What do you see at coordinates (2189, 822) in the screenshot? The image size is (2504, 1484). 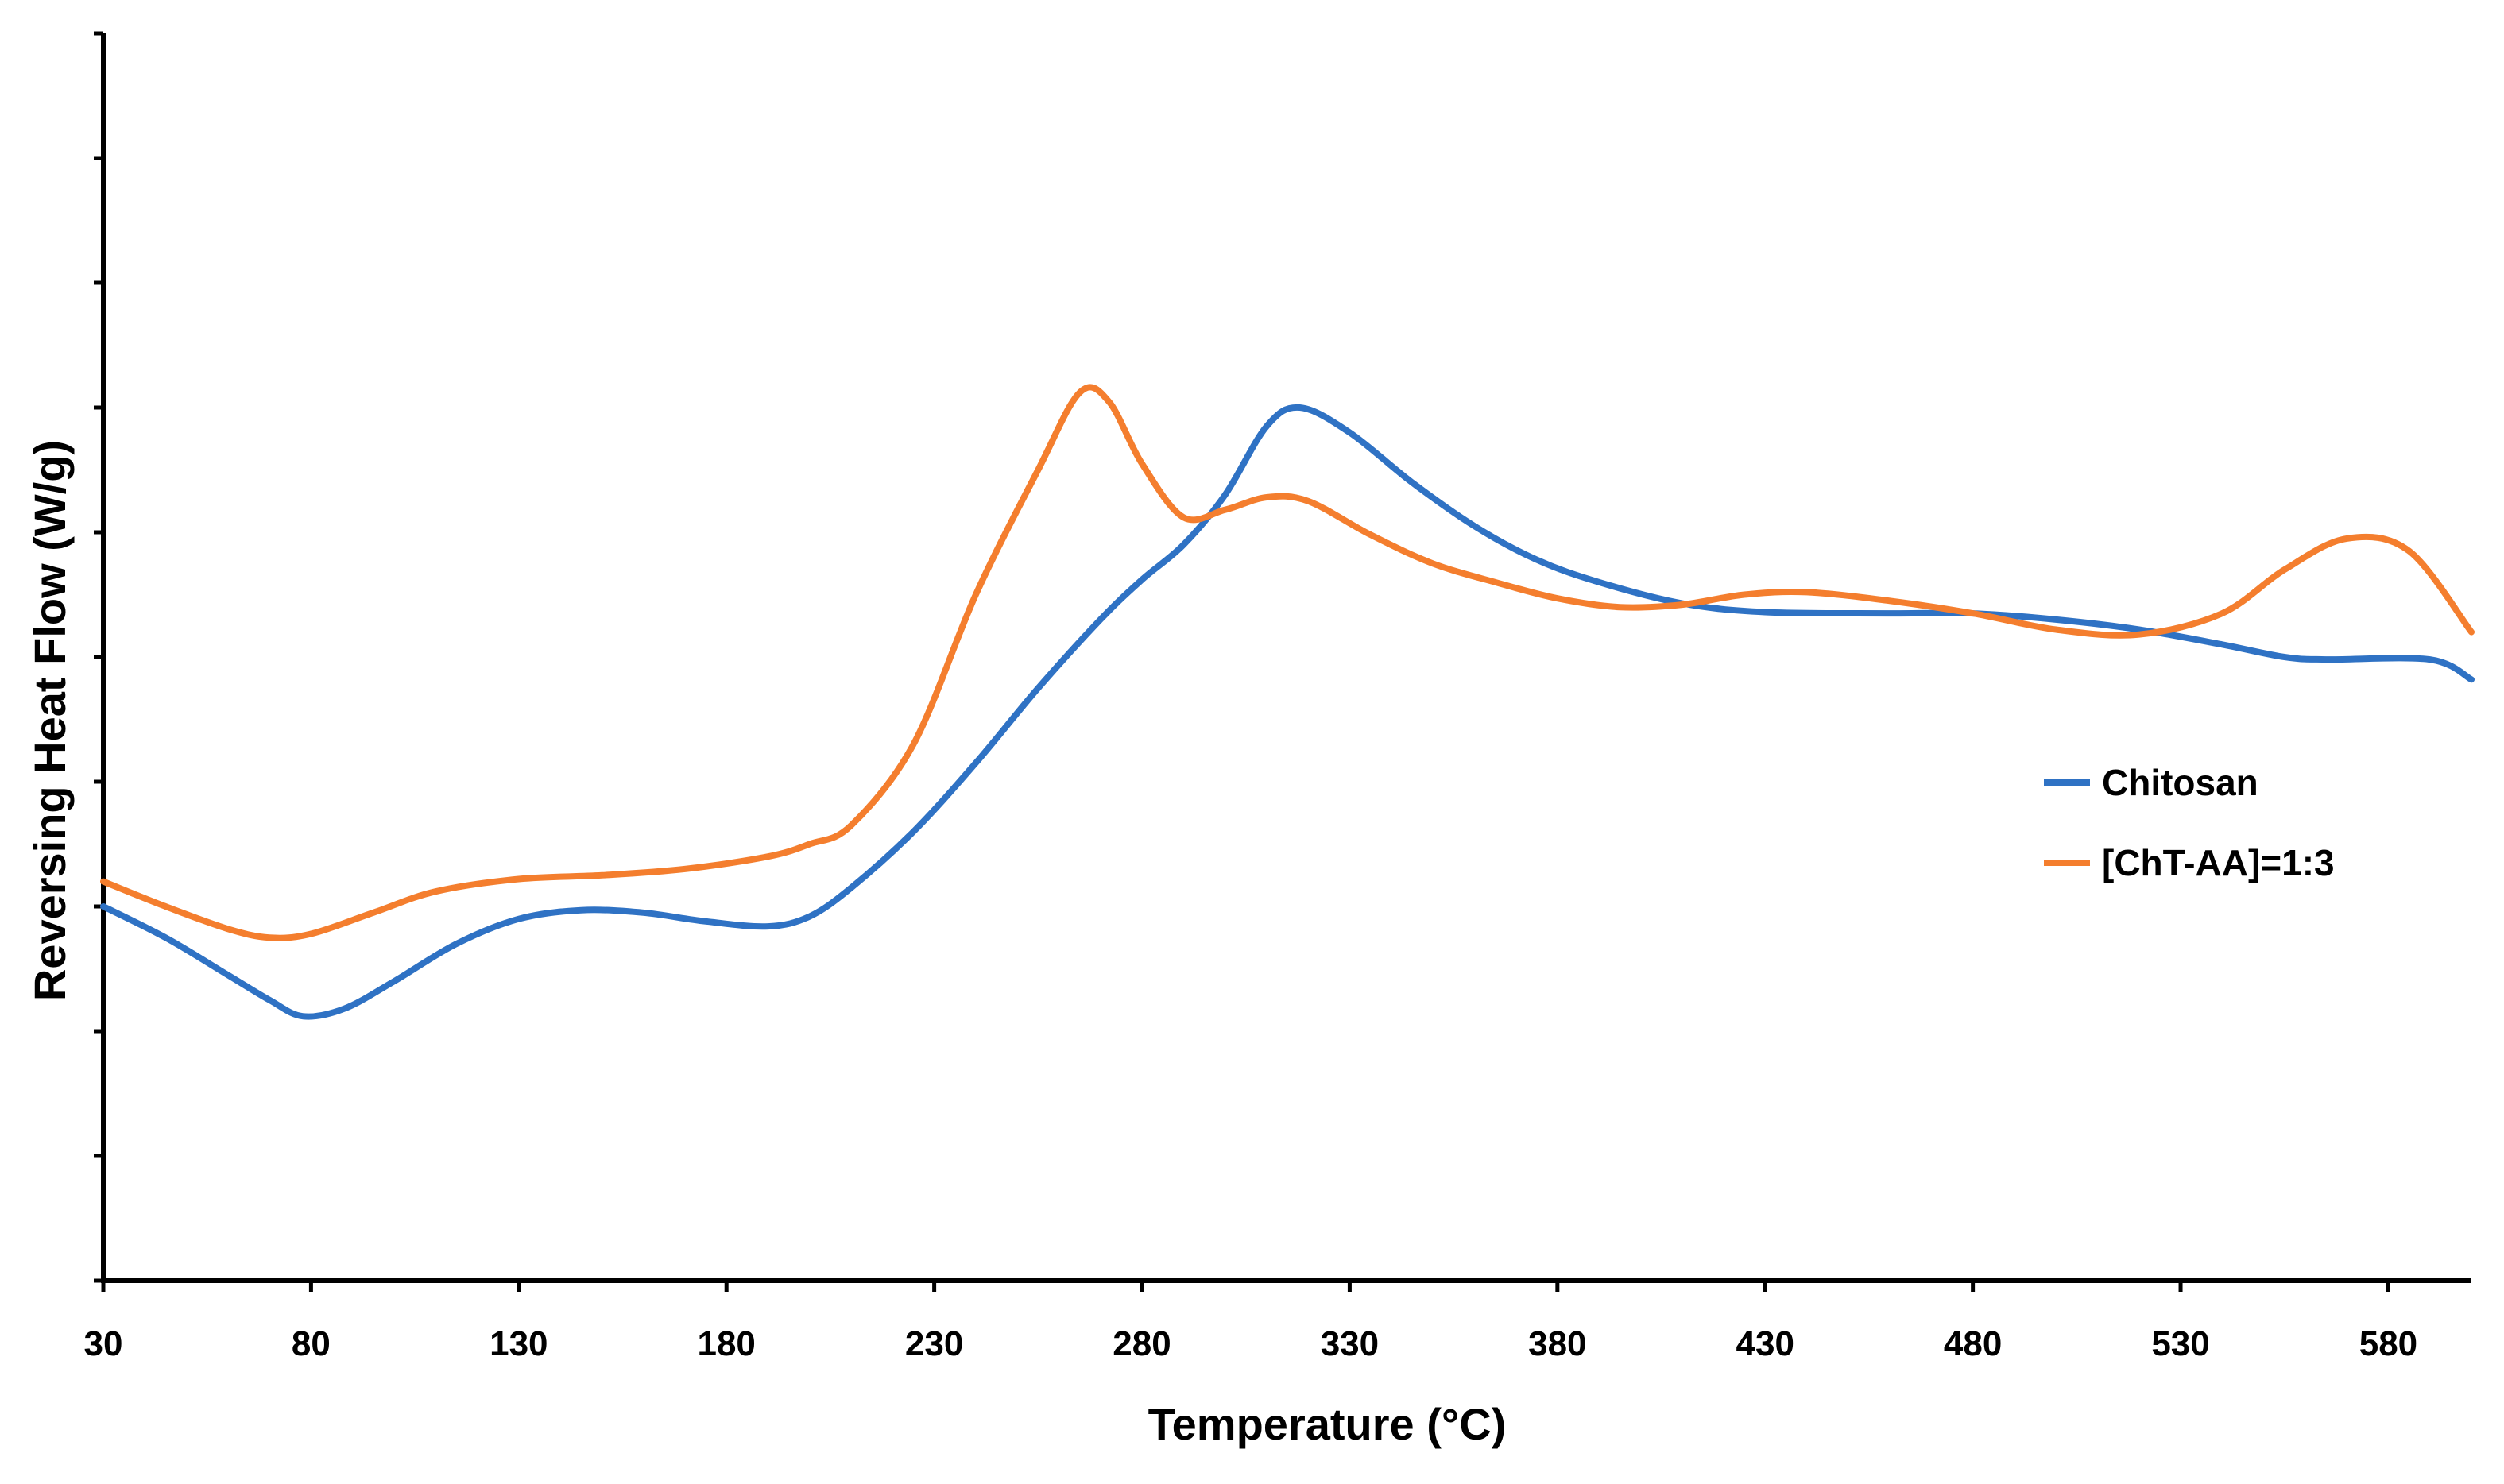 I see `legend: Chitosan [ChT-AA]=1:3` at bounding box center [2189, 822].